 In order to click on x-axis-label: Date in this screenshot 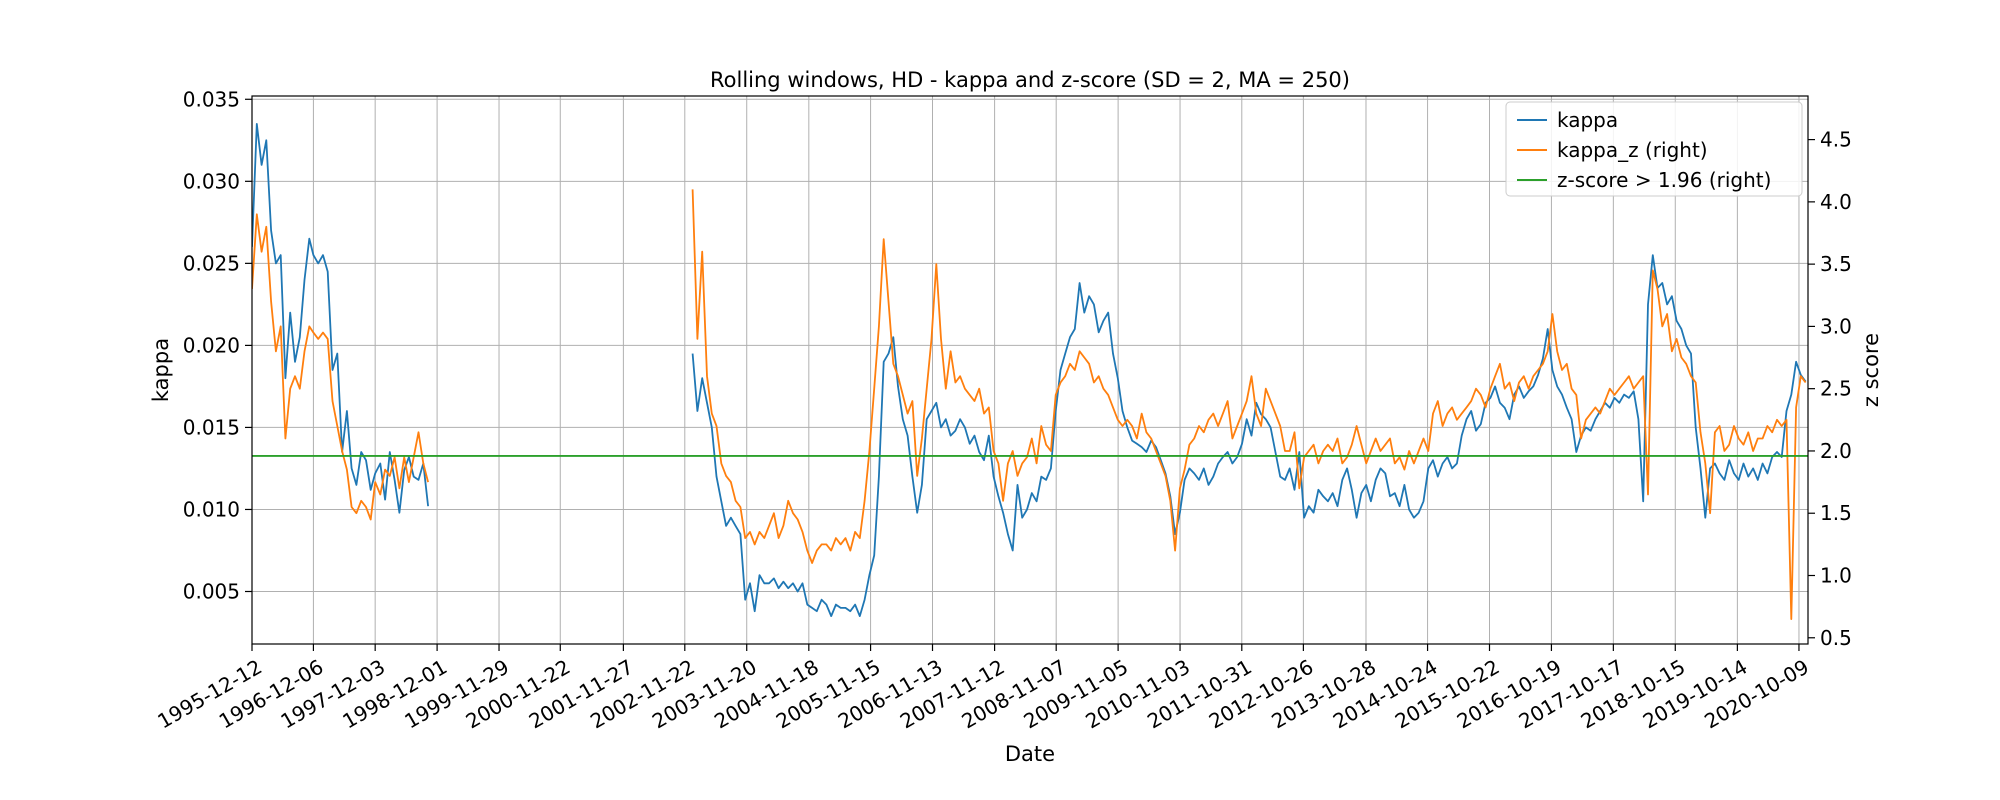, I will do `click(1030, 754)`.